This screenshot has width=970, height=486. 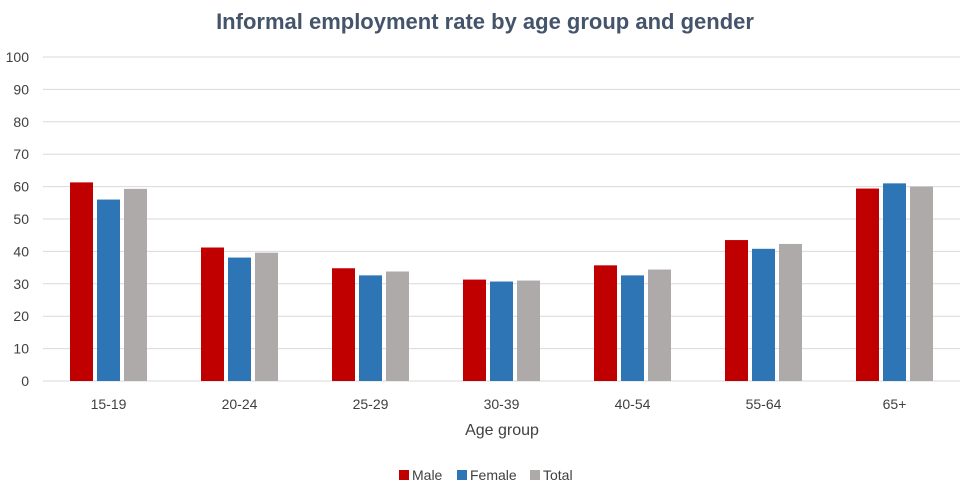 What do you see at coordinates (764, 404) in the screenshot?
I see `x-tick-label: 55-64` at bounding box center [764, 404].